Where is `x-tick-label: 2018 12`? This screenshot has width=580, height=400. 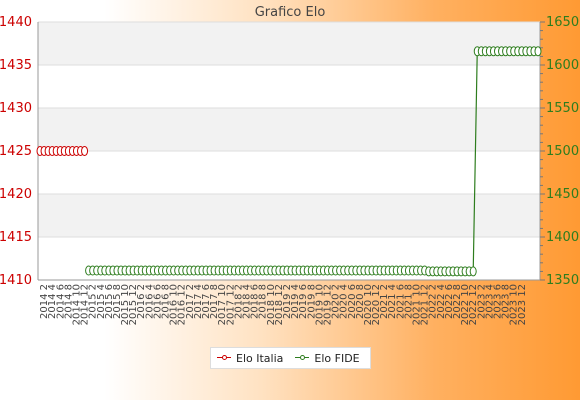 x-tick-label: 2018 12 is located at coordinates (279, 304).